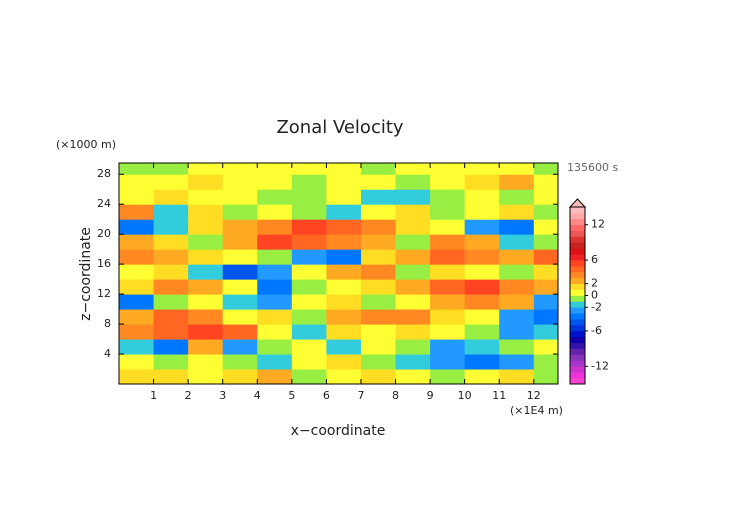 This screenshot has height=532, width=752. Describe the element at coordinates (188, 395) in the screenshot. I see `x-tick-label: 2` at that location.